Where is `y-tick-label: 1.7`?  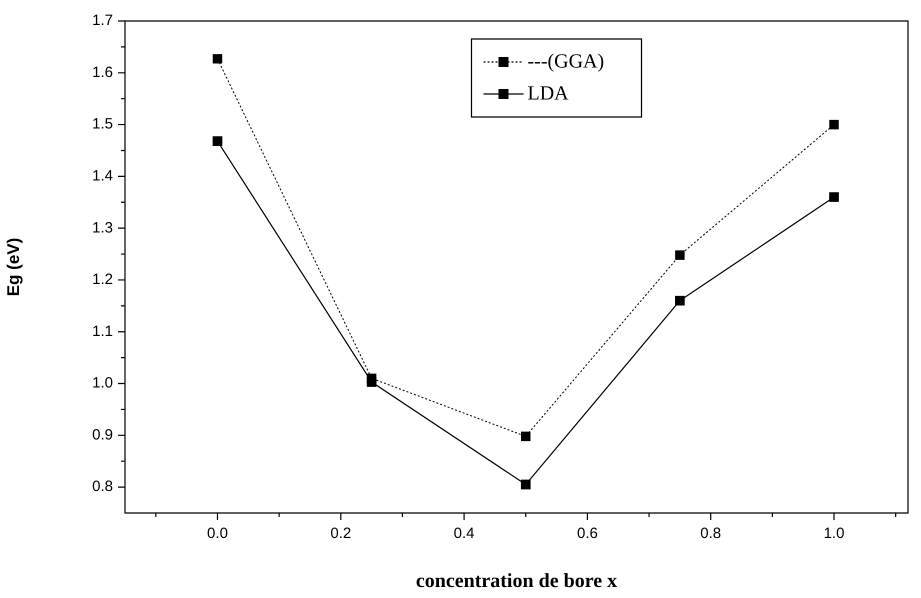 y-tick-label: 1.7 is located at coordinates (102, 21).